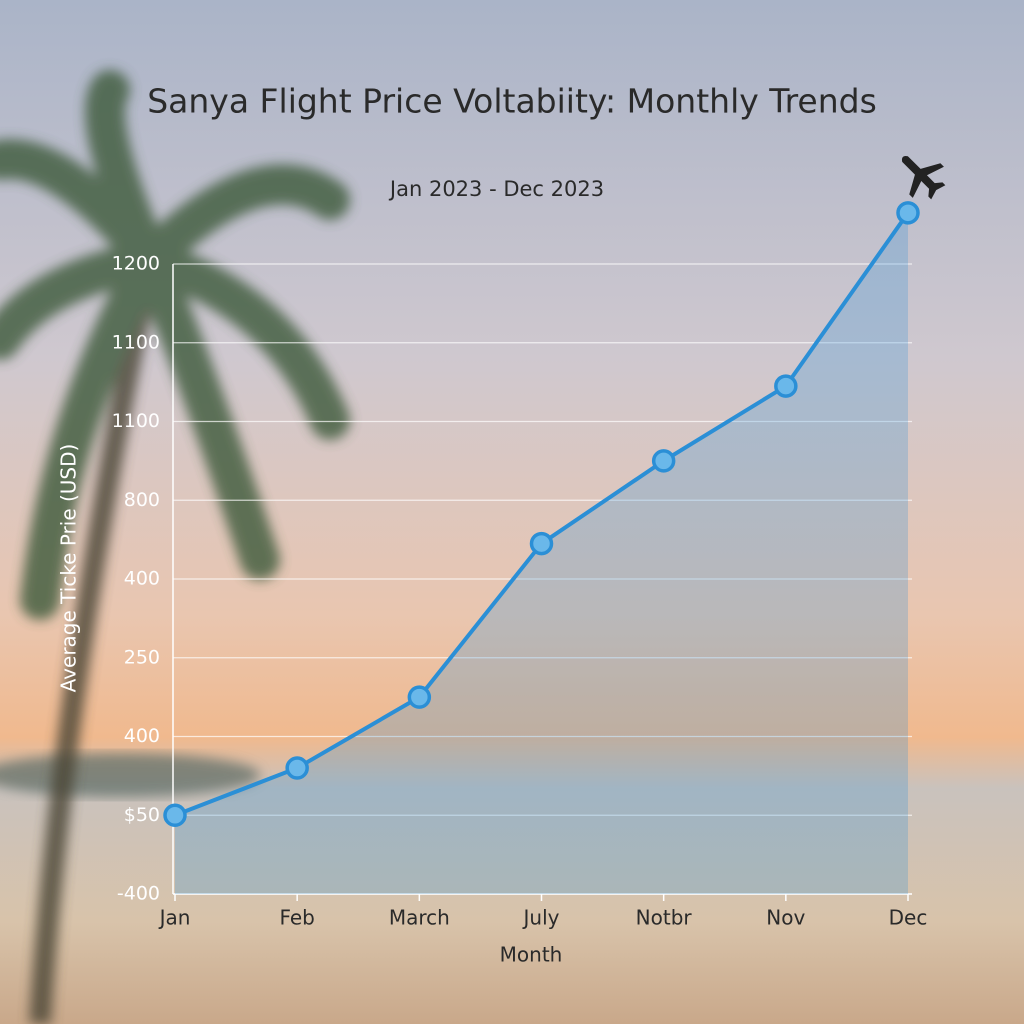 The width and height of the screenshot is (1024, 1024). Describe the element at coordinates (296, 918) in the screenshot. I see `x-tick-label: Feb` at that location.